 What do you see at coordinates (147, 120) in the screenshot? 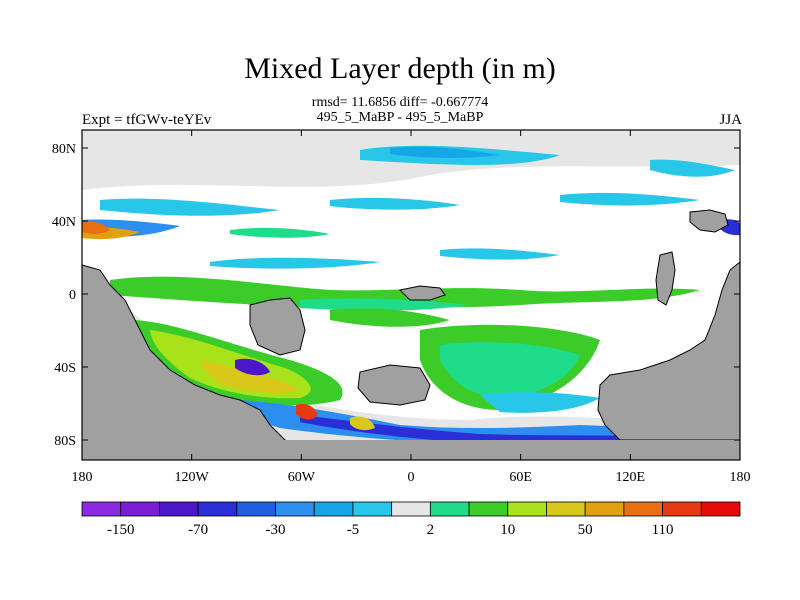
I see `experiment-label: Expt = tfGWv-teYEv` at bounding box center [147, 120].